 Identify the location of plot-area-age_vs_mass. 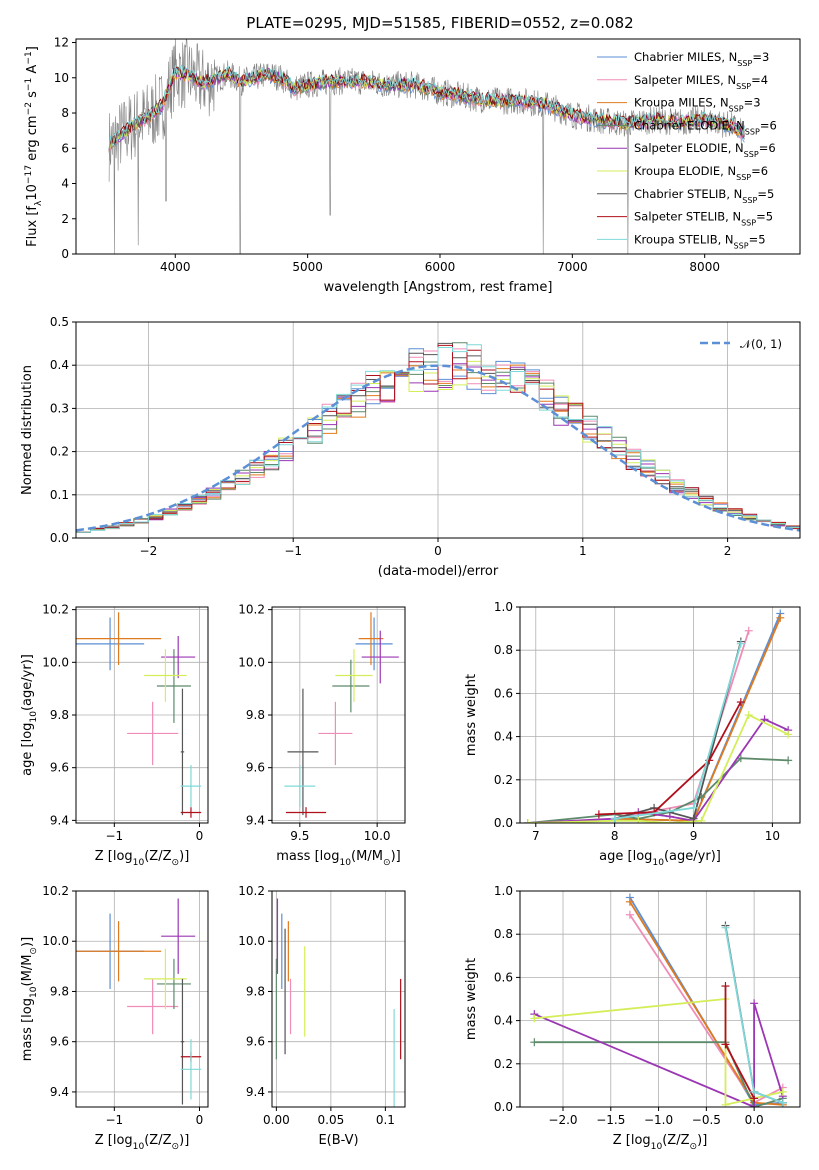
(341, 715).